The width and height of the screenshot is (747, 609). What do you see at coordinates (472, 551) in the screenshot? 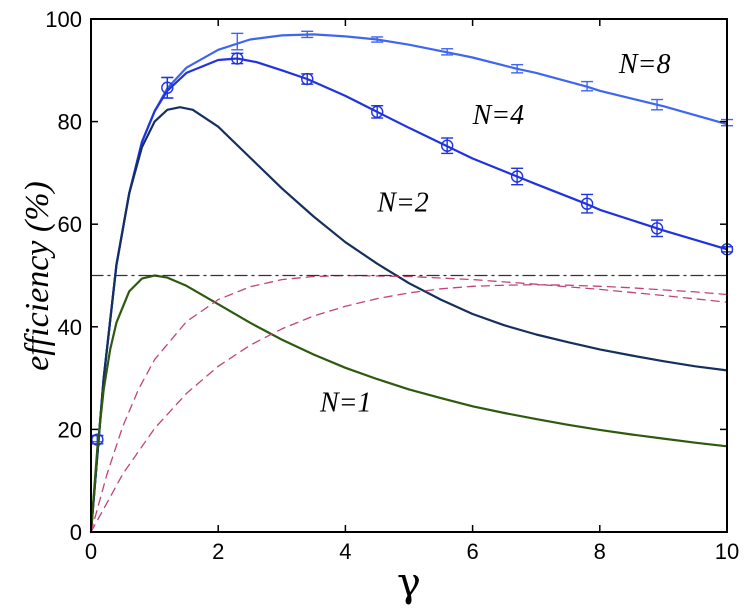
I see `x-tick-label: 6` at bounding box center [472, 551].